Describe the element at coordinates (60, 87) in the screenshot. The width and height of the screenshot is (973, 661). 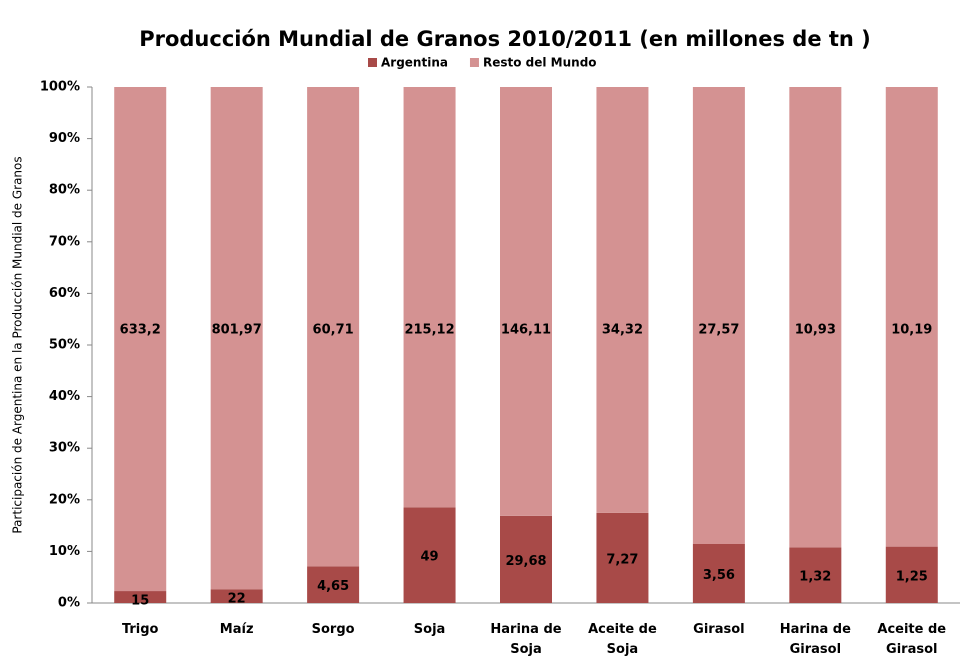
I see `y-tick-label: 100%` at that location.